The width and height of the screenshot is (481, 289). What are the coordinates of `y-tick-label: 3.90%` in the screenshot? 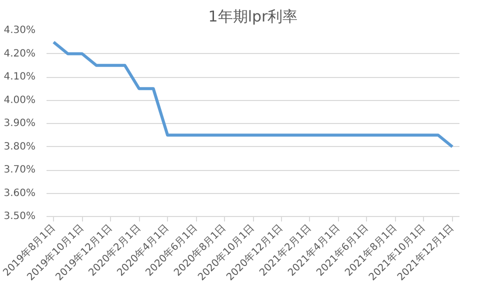 It's located at (20, 123).